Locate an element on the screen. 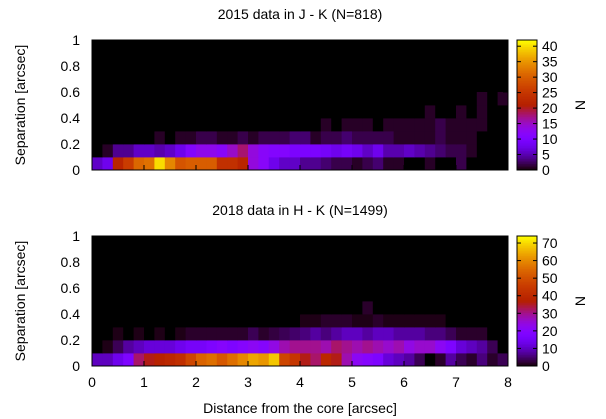  chart-title: 2015 data in J - K (N=818) is located at coordinates (300, 14).